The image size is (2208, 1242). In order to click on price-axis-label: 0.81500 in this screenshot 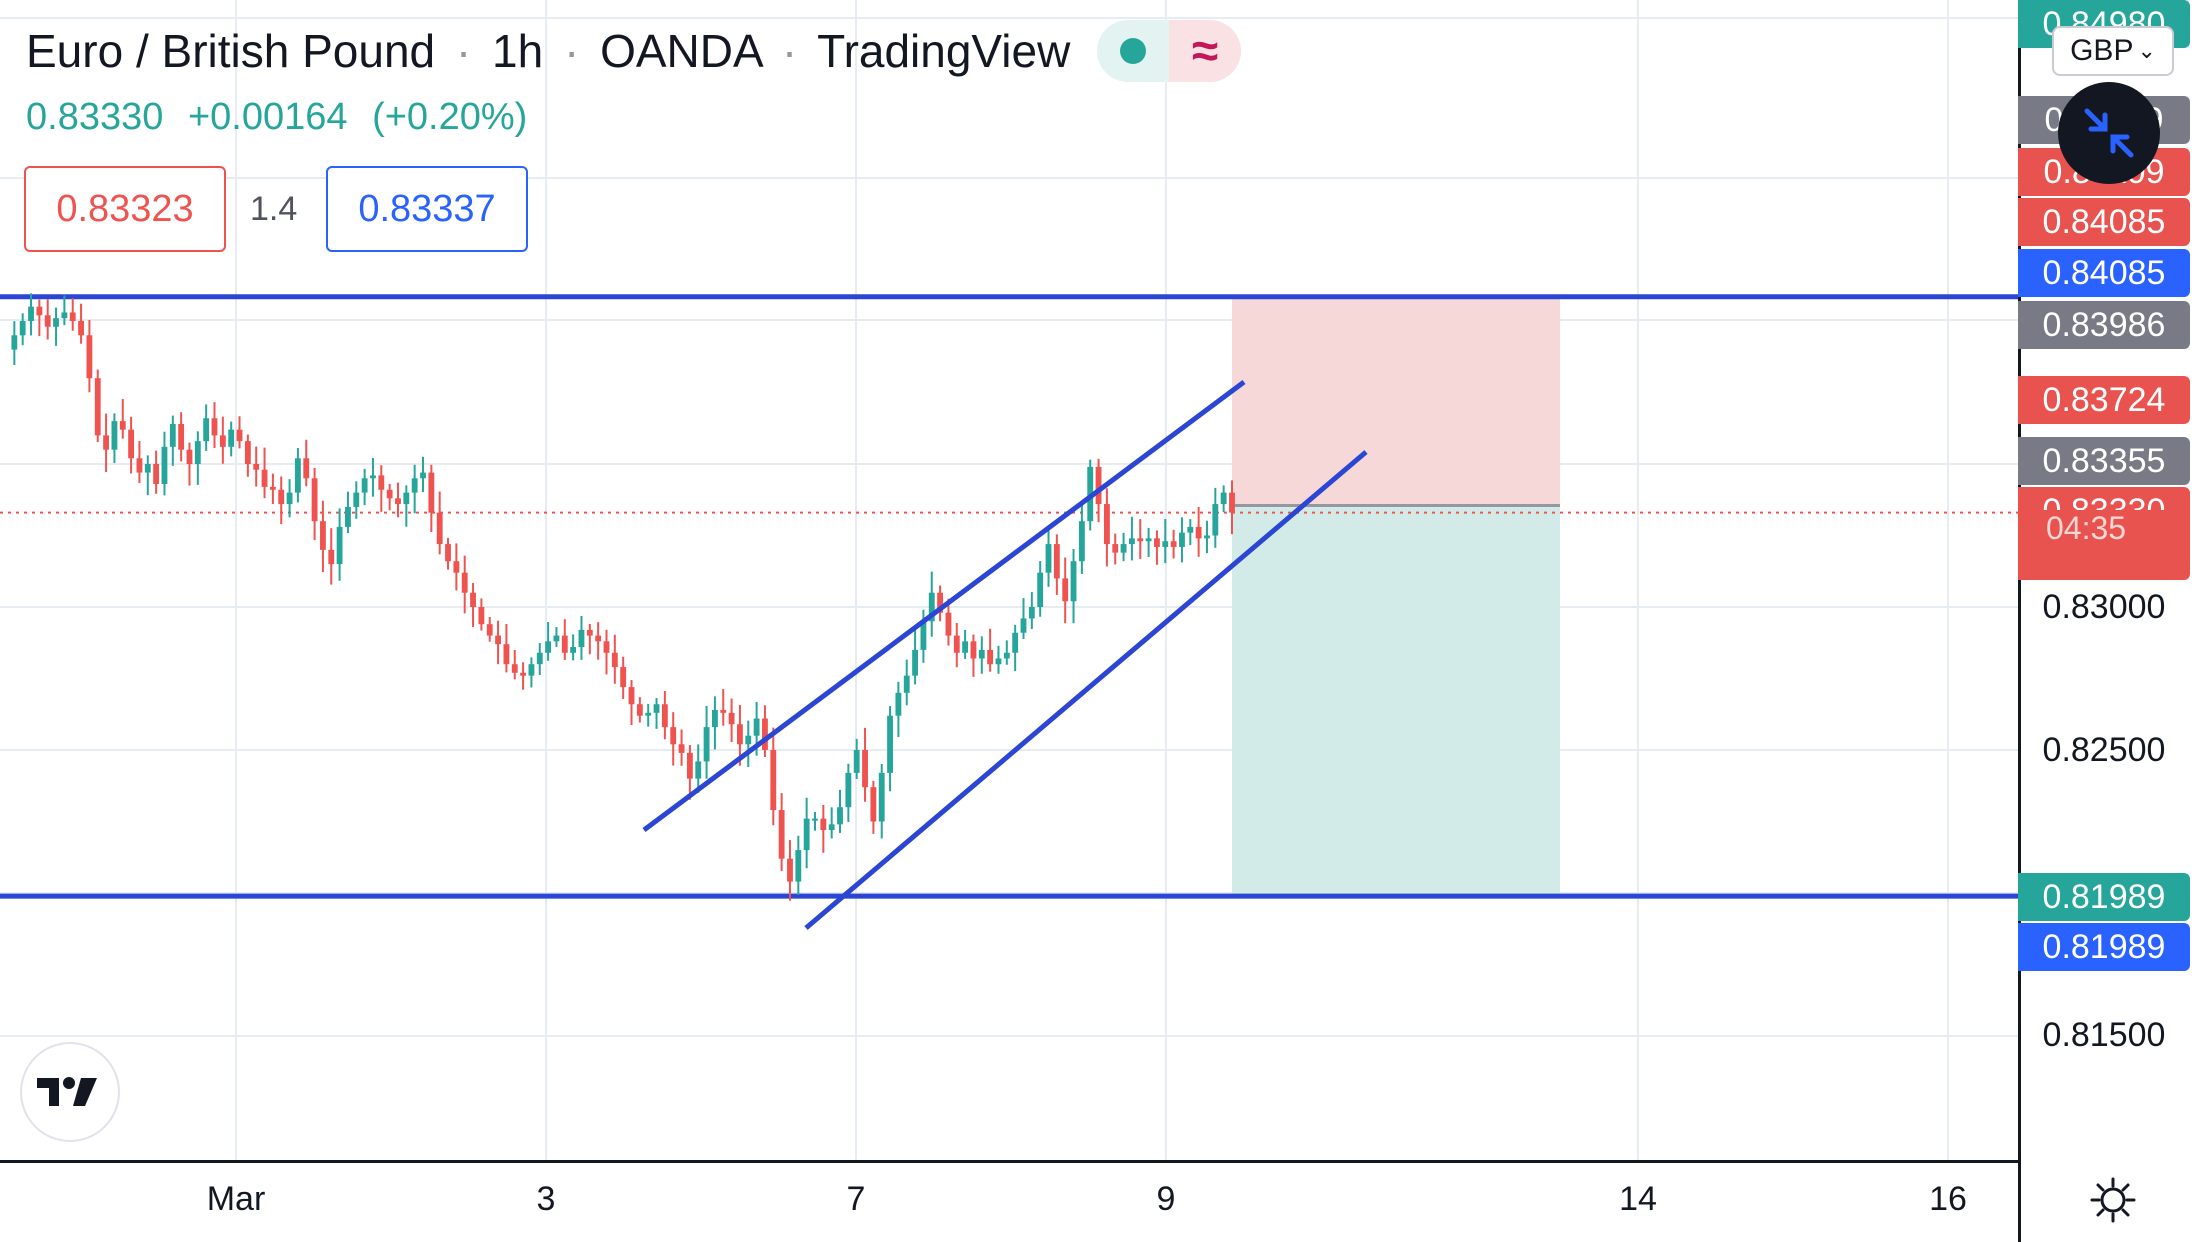, I will do `click(2104, 1034)`.